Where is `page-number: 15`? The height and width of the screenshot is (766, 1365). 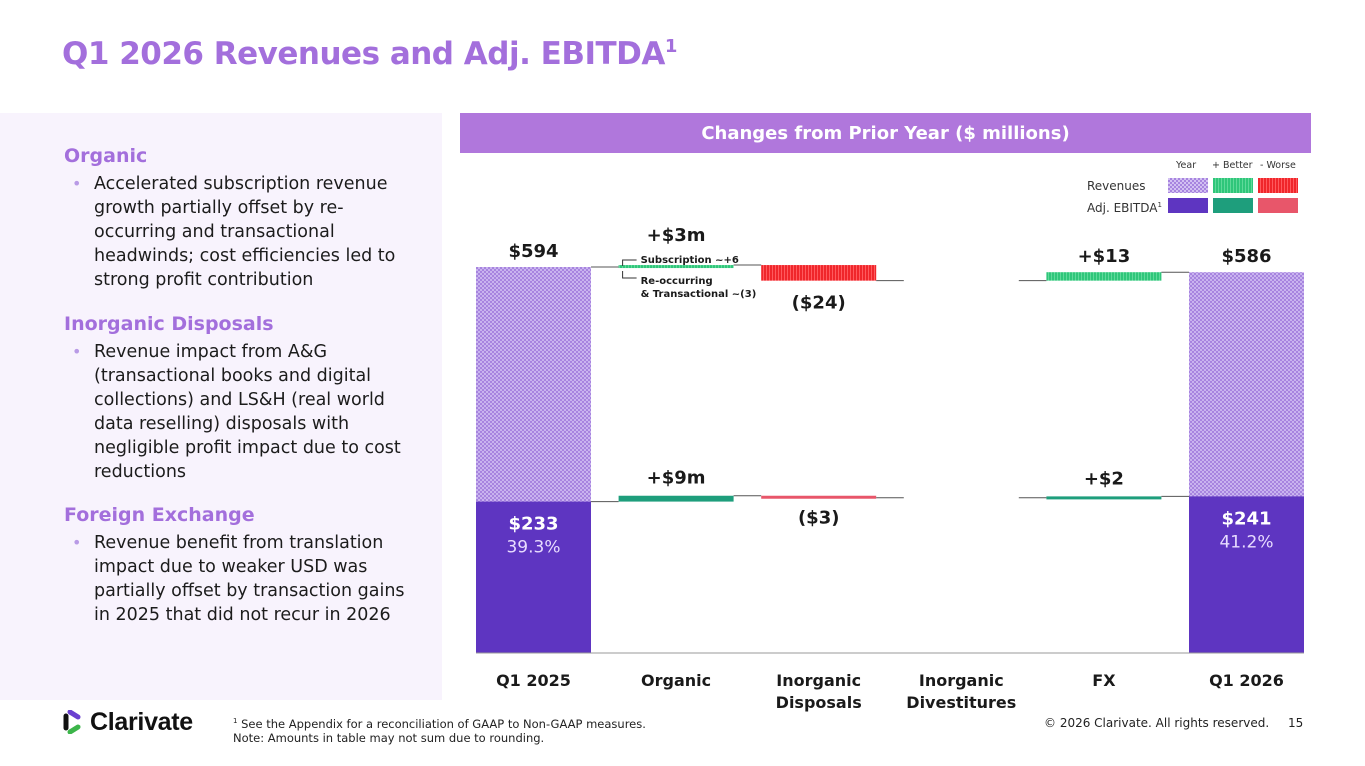
page-number: 15 is located at coordinates (1296, 723).